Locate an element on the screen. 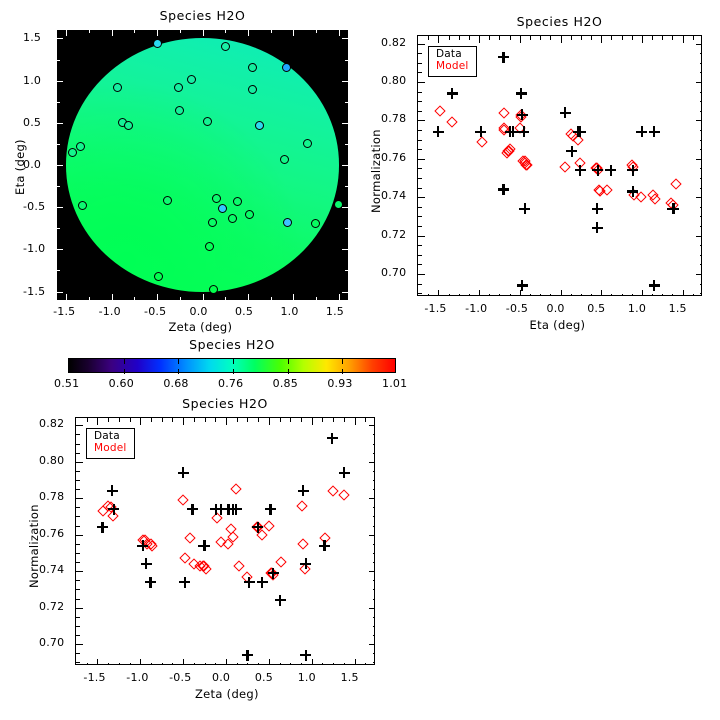  colorbar-tick-label: 0.85 is located at coordinates (285, 383).